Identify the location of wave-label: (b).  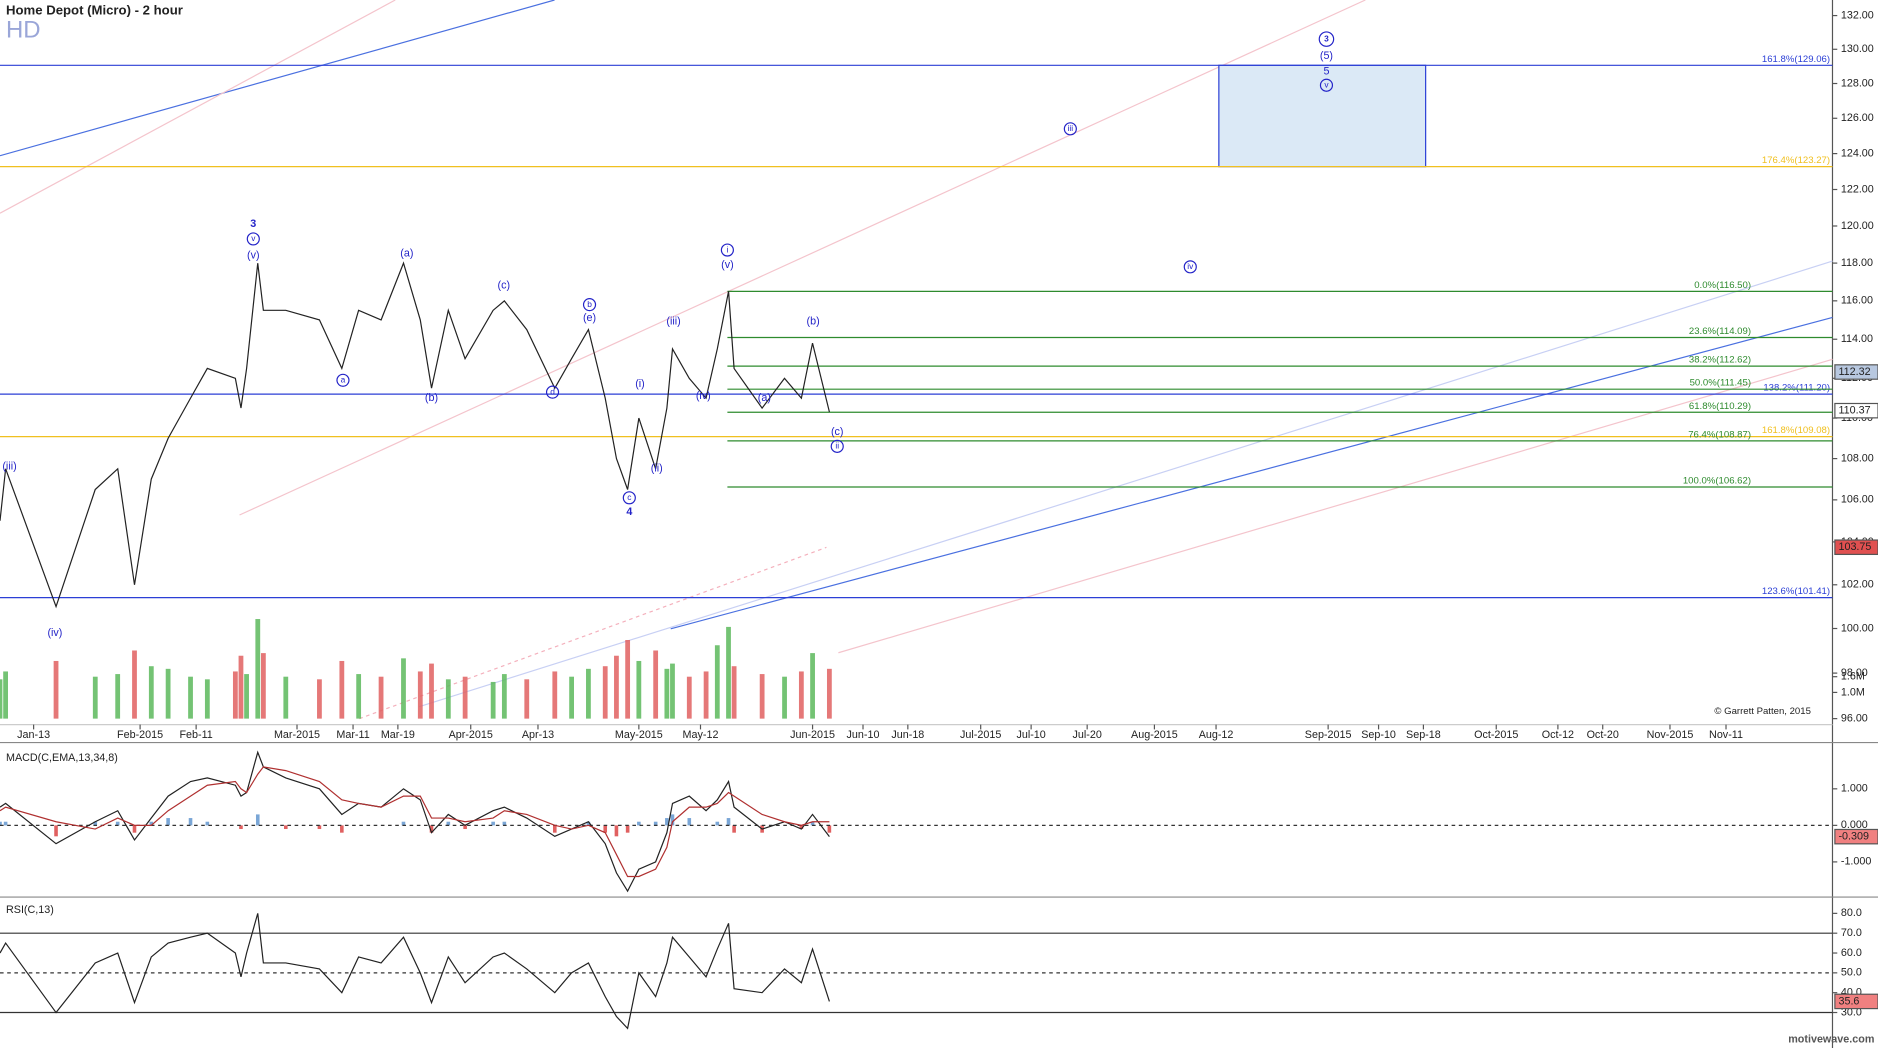
(431, 398).